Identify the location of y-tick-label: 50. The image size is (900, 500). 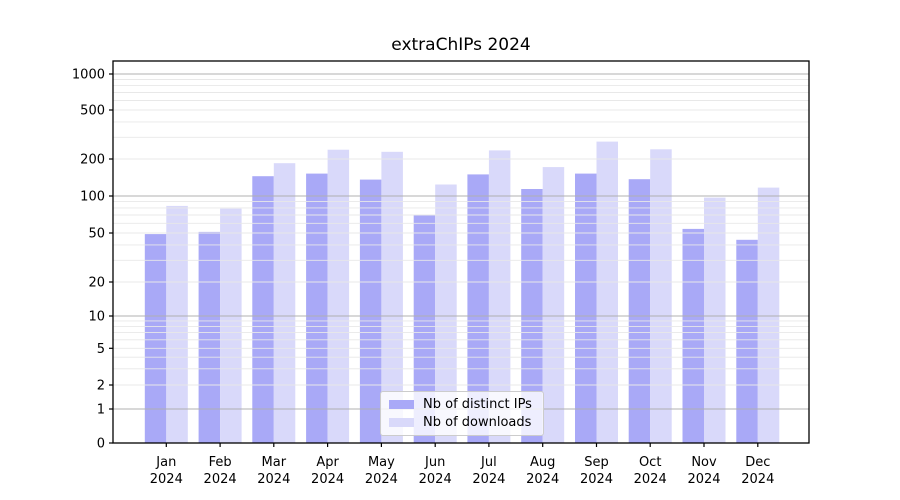
(96, 234).